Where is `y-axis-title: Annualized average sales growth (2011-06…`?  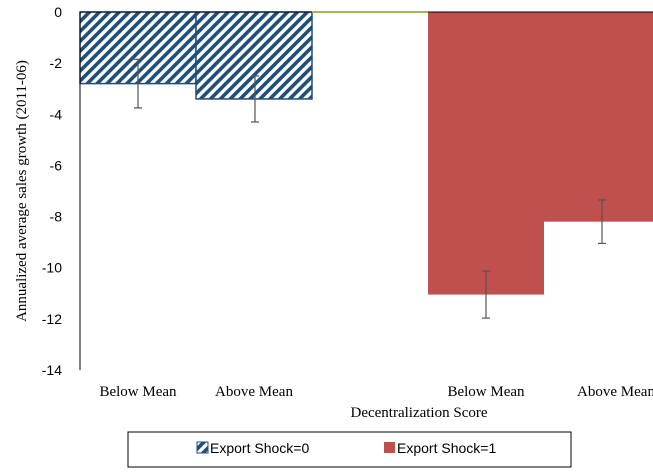
y-axis-title: Annualized average sales growth (2011-06… is located at coordinates (22, 191).